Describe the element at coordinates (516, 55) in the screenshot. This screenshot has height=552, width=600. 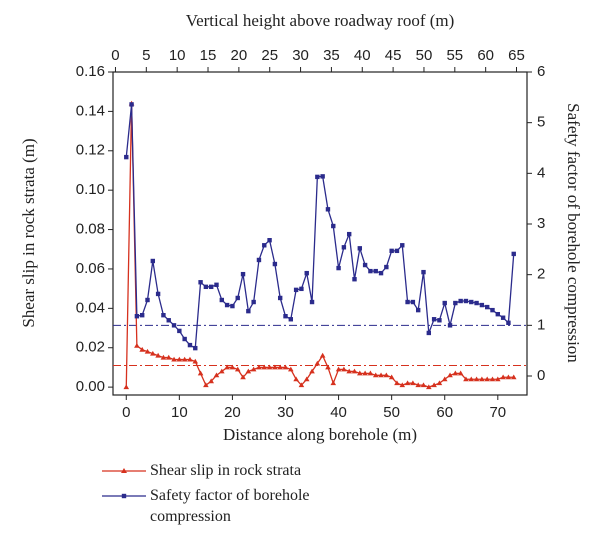
I see `x2ticks-label: 65` at that location.